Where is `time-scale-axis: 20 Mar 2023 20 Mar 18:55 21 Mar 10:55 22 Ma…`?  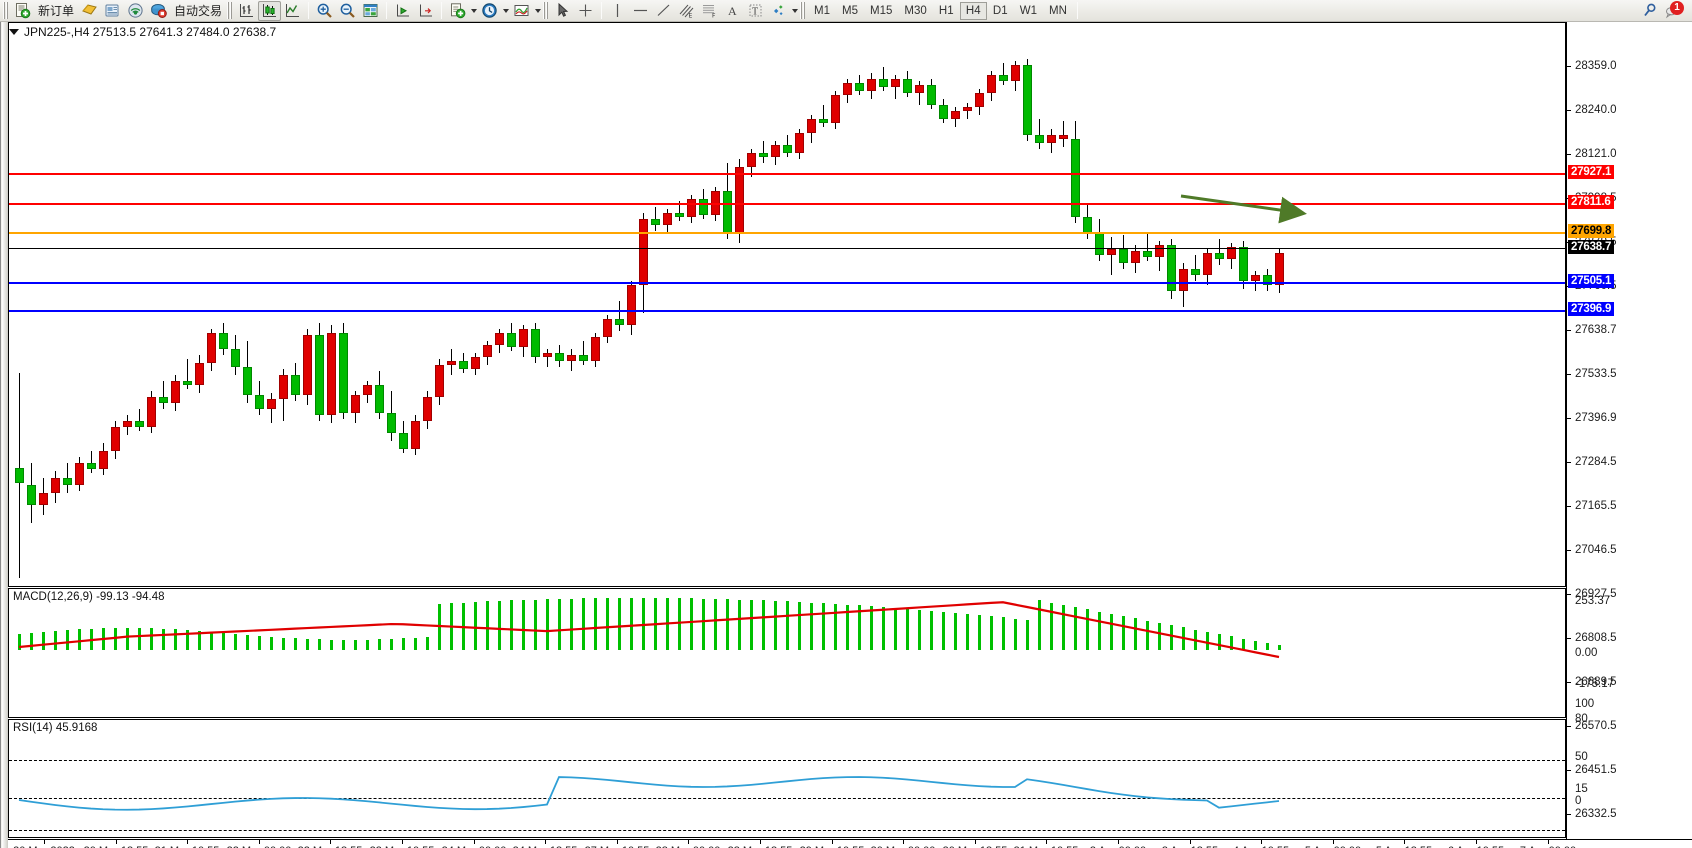 time-scale-axis: 20 Mar 2023 20 Mar 18:55 21 Mar 10:55 22 Ma… is located at coordinates (850, 843).